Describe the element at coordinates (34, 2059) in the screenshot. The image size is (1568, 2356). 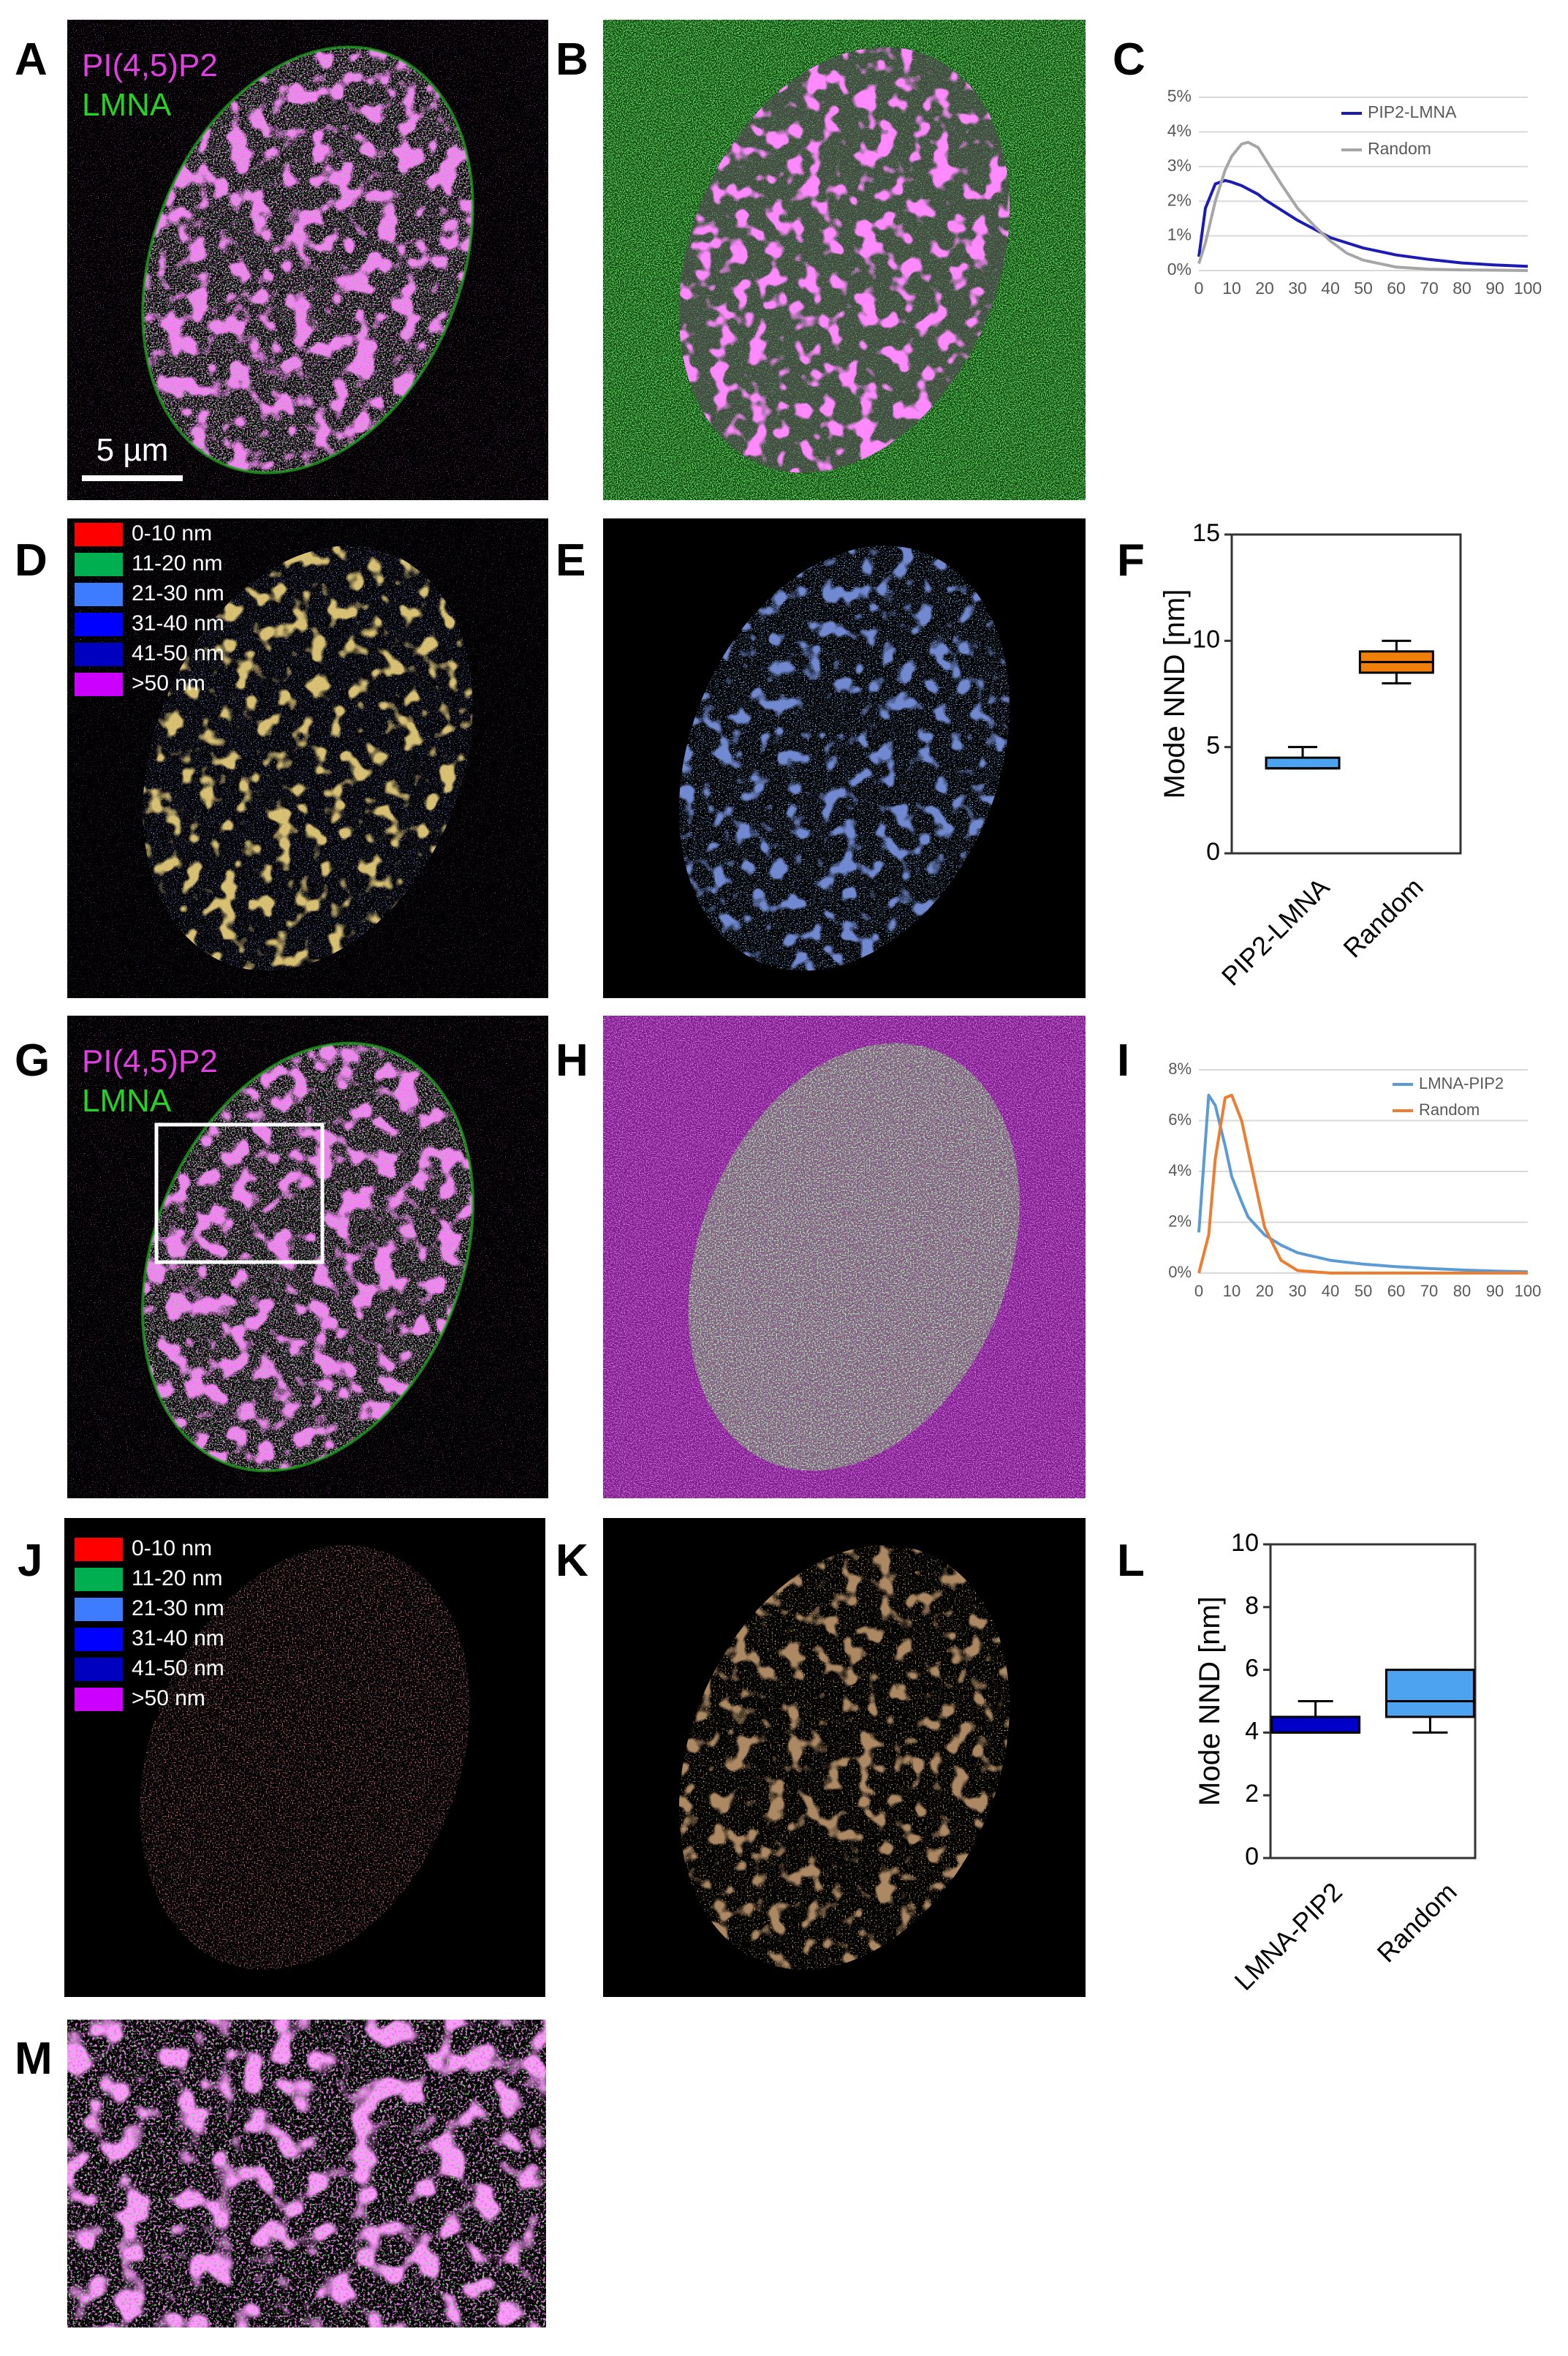
I see `panel-letter: M` at that location.